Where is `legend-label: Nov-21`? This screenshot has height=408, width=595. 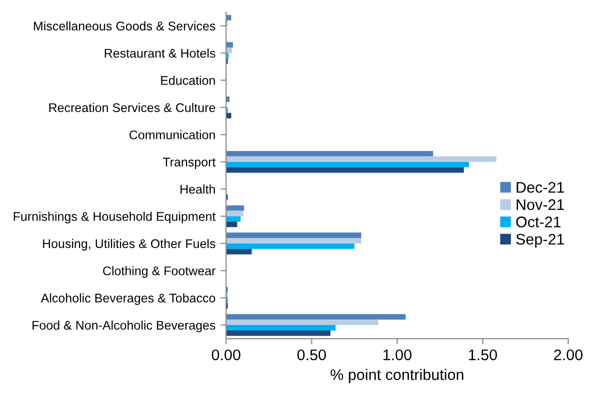
legend-label: Nov-21 is located at coordinates (540, 204).